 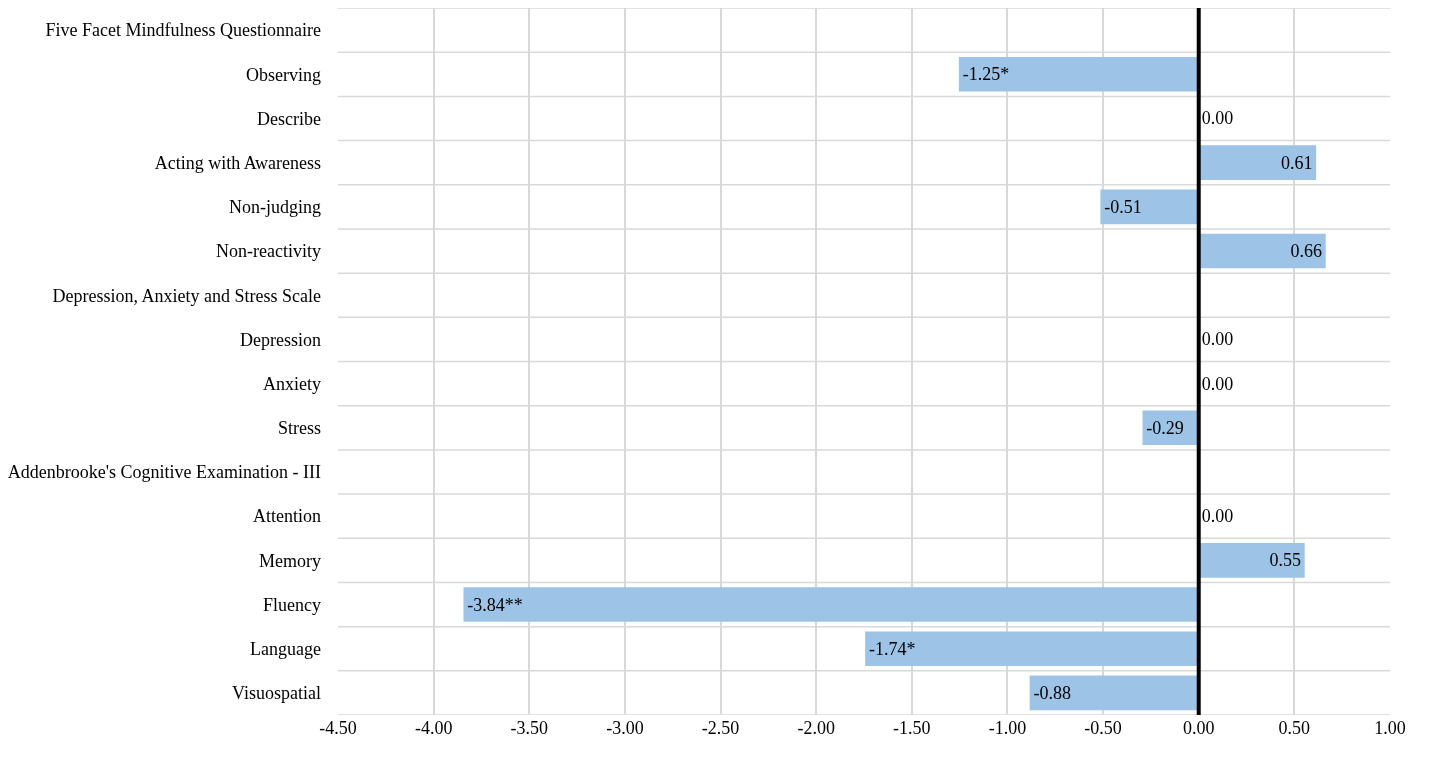 I want to click on y-tick-label: Non-judging, so click(x=275, y=207).